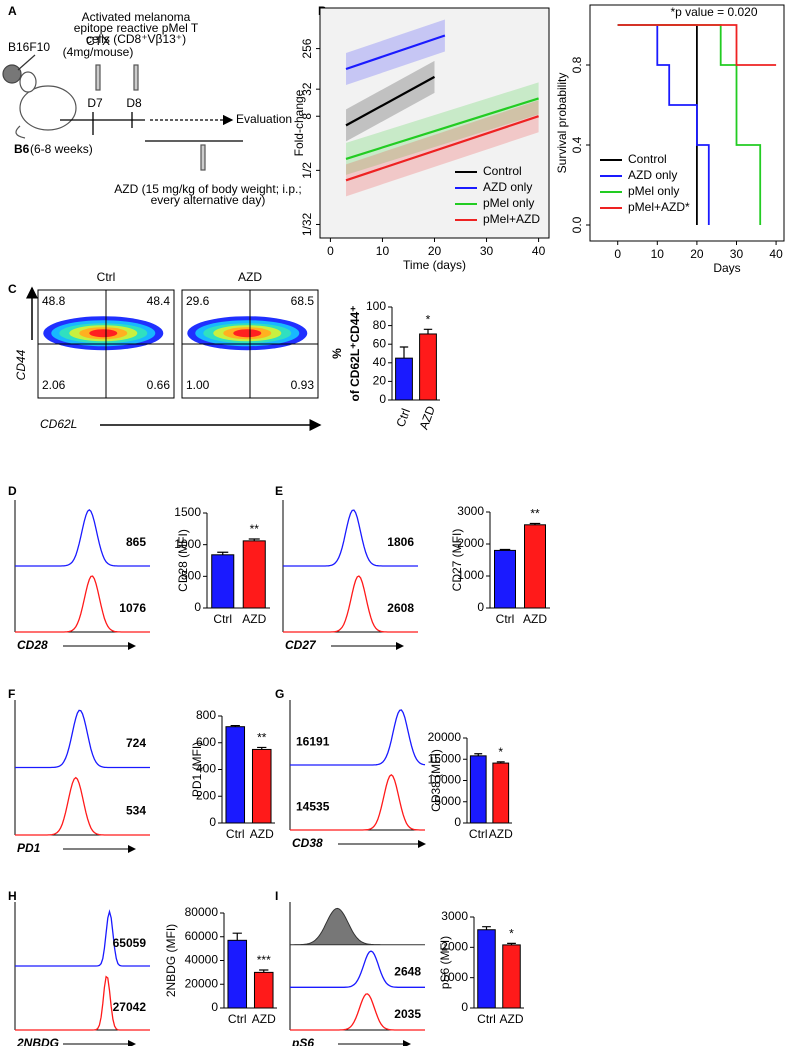 The width and height of the screenshot is (790, 1046). Describe the element at coordinates (136, 743) in the screenshot. I see `histogram-value: 724` at that location.